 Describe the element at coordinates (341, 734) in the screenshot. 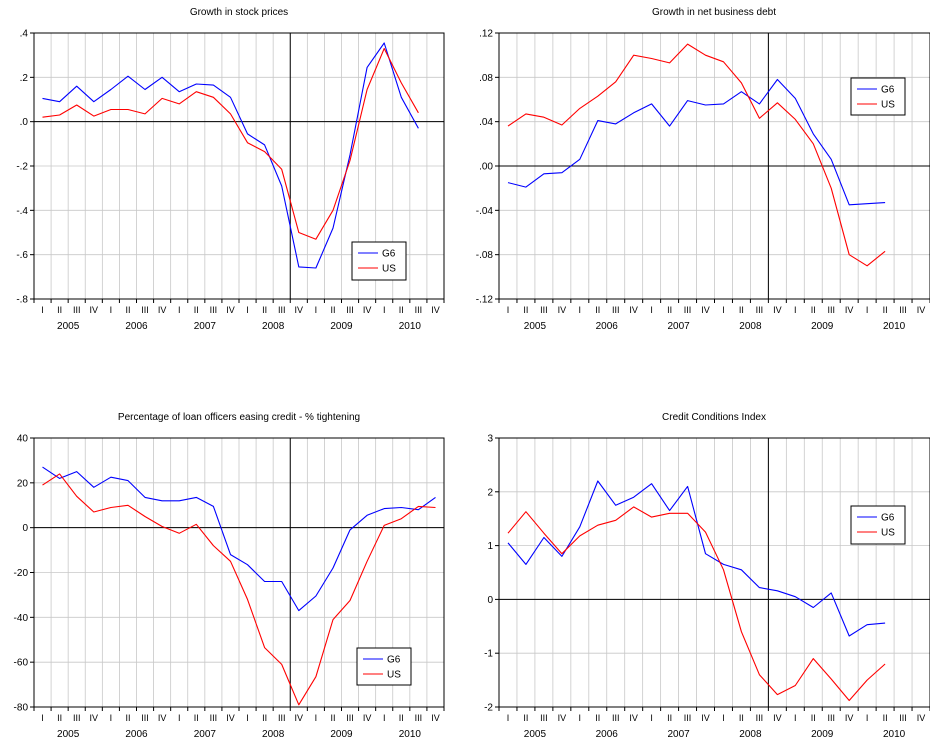

I see `year-label: 2009` at that location.